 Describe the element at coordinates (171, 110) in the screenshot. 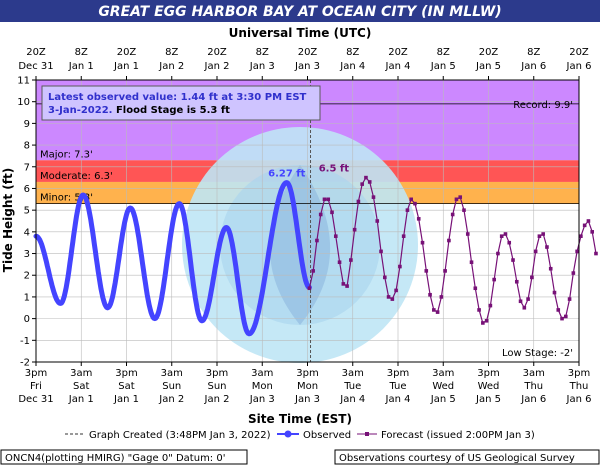

I see `flood-stage-text: Flood Stage is 5.3 ft` at that location.